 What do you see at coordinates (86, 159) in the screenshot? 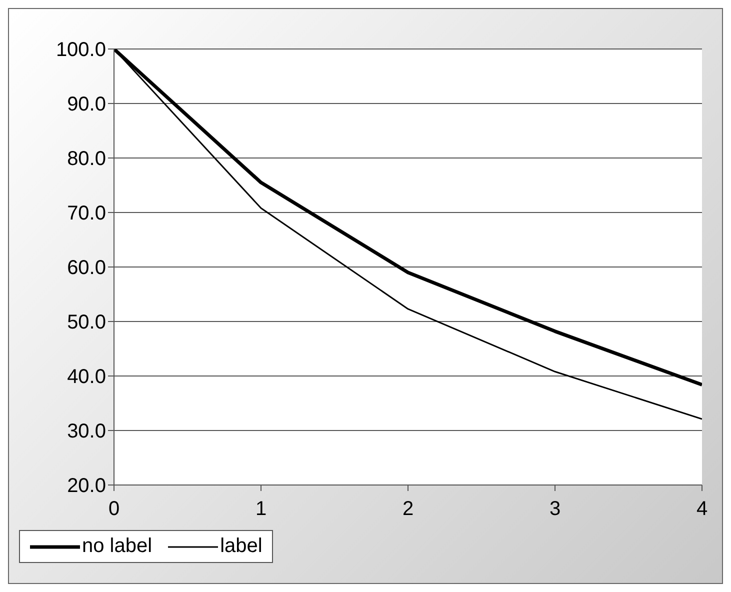
I see `y-tick-label: 80.0` at bounding box center [86, 159].